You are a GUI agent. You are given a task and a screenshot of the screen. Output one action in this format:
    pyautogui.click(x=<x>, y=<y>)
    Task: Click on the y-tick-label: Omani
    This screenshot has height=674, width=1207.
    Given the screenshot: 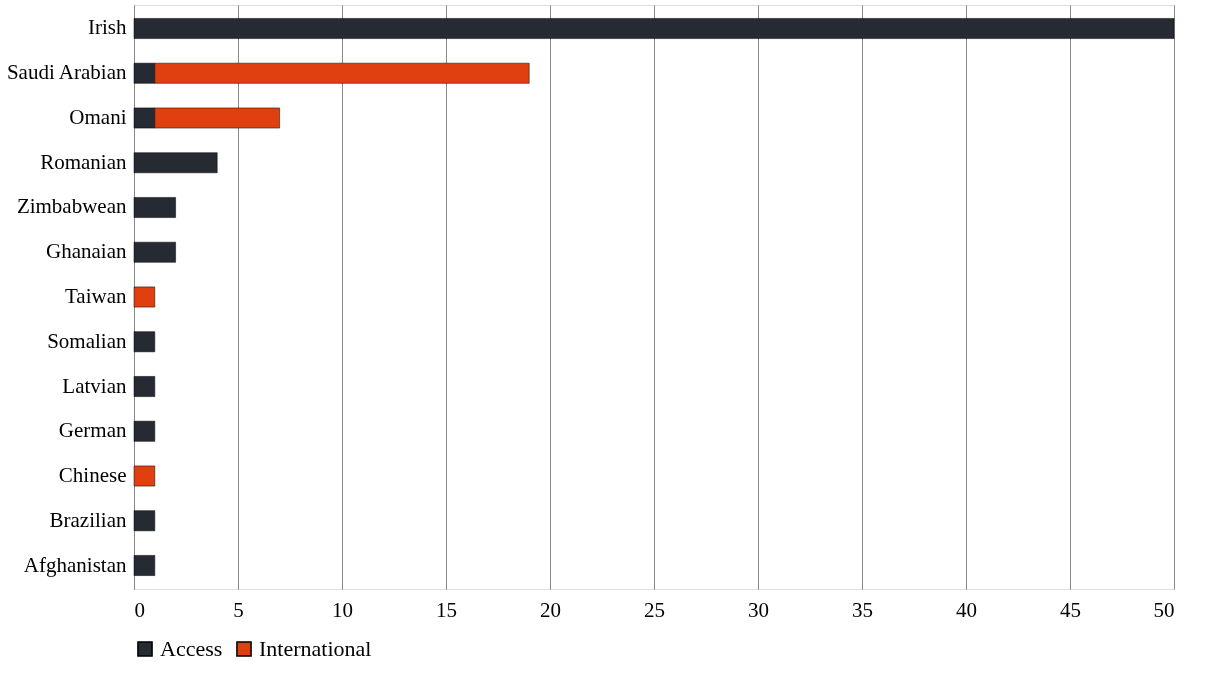 What is the action you would take?
    pyautogui.click(x=98, y=117)
    